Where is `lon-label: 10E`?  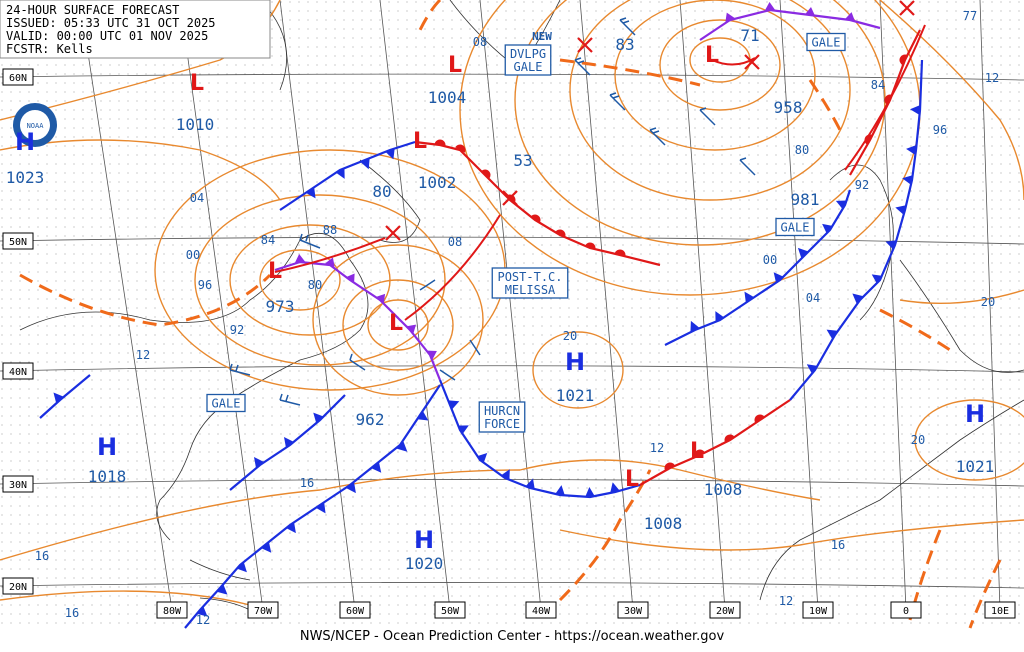 lon-label: 10E is located at coordinates (1000, 611).